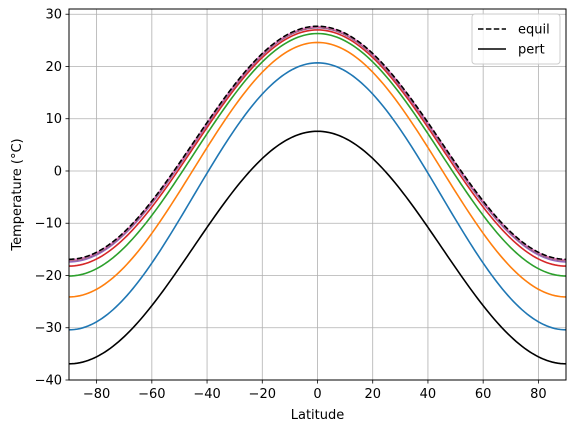 The width and height of the screenshot is (574, 433). I want to click on y-tick-label: −10, so click(48, 224).